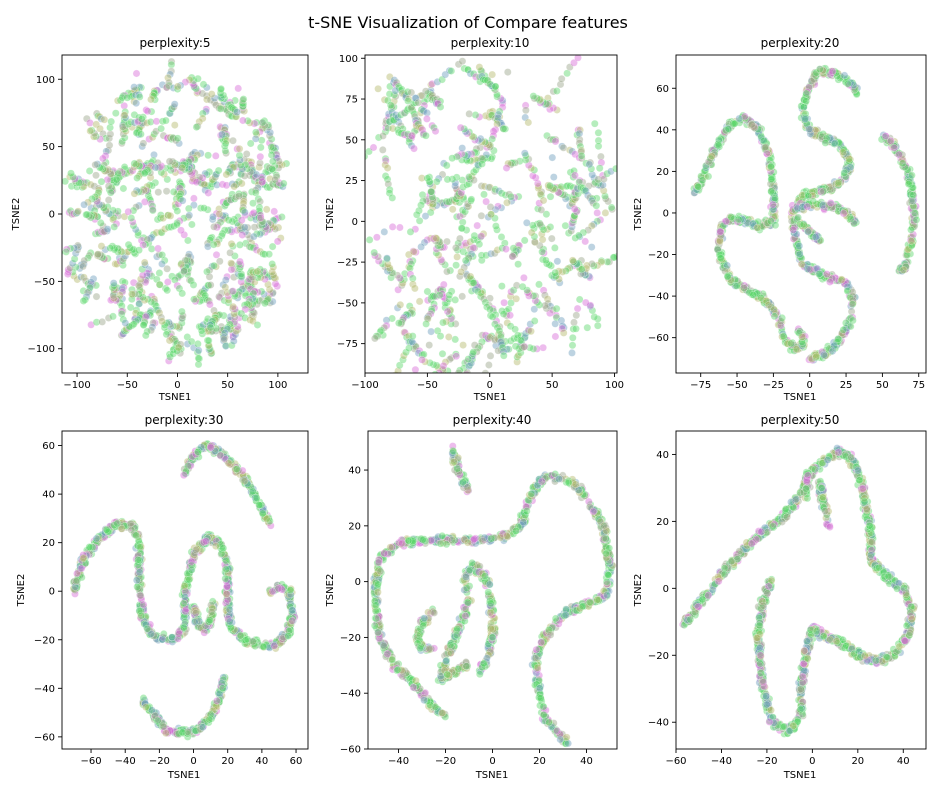 The width and height of the screenshot is (936, 792). What do you see at coordinates (21, 591) in the screenshot?
I see `y-axis-label: TSNE2` at bounding box center [21, 591].